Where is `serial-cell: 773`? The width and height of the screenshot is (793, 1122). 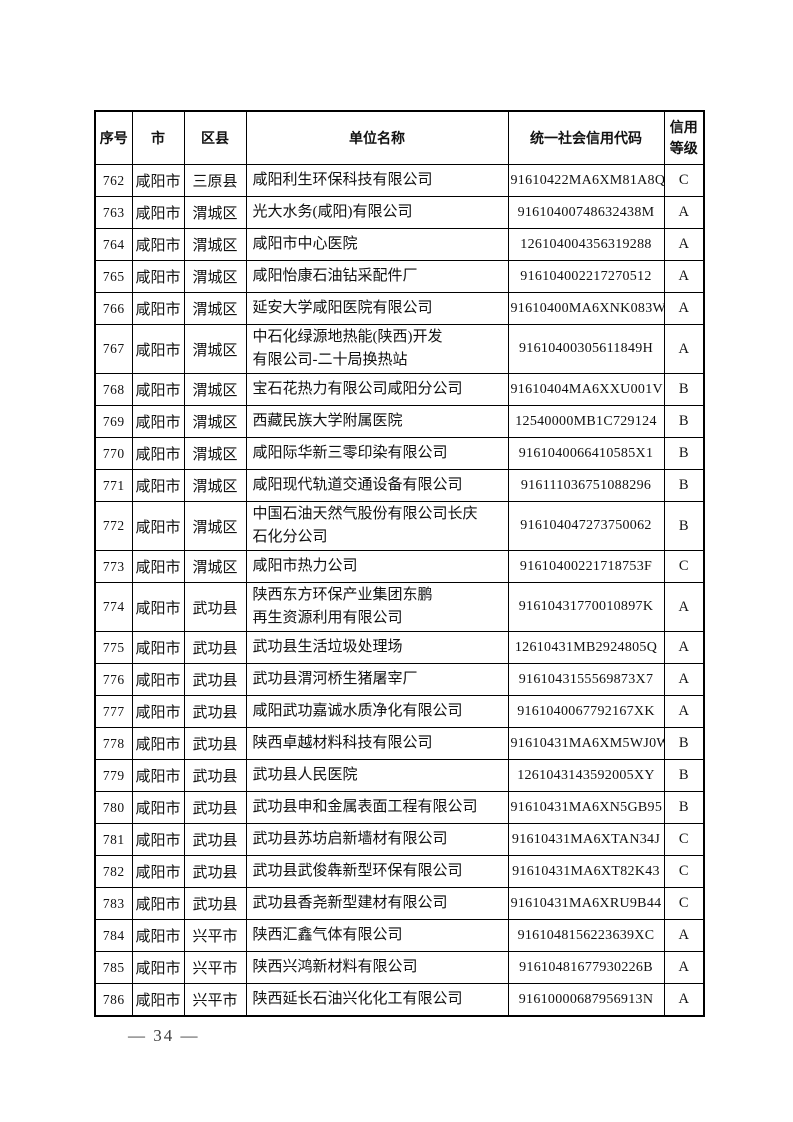 serial-cell: 773 is located at coordinates (113, 566).